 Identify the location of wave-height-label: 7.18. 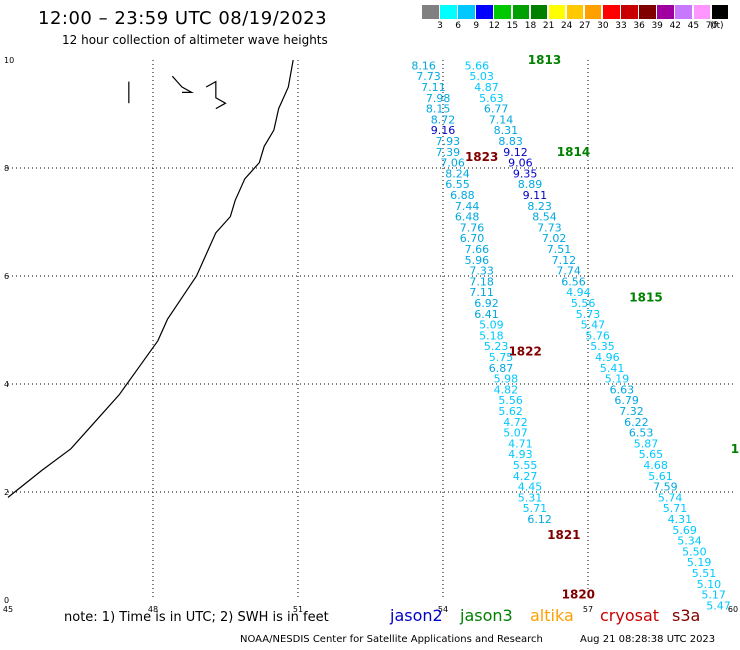
(481, 281).